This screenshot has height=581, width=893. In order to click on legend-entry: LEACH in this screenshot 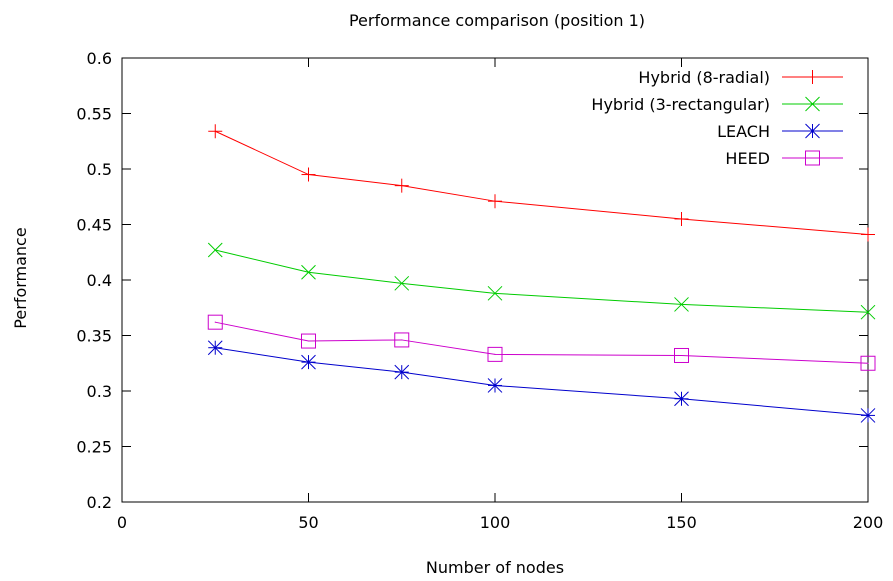, I will do `click(780, 131)`.